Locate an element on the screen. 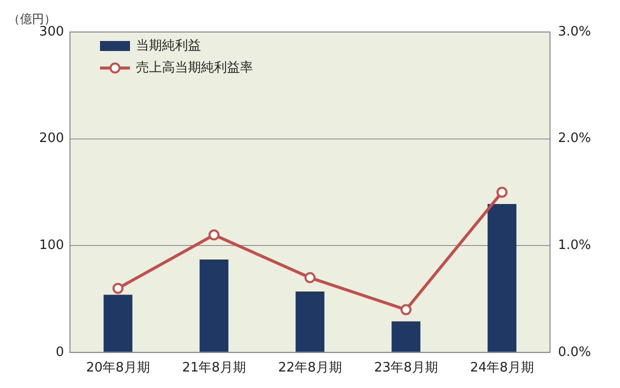  legend-label: 当期純利益 is located at coordinates (168, 46).